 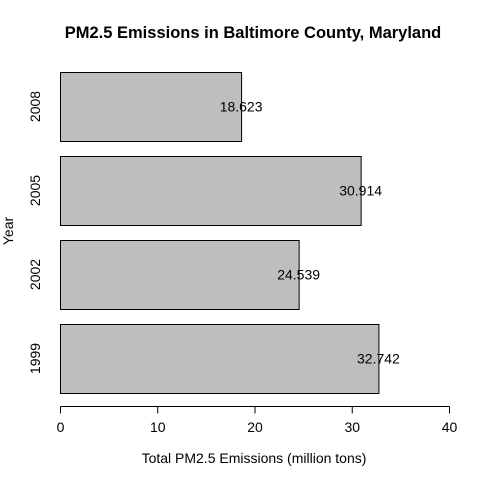 I want to click on data-label-1999: 32.742, so click(x=378, y=359).